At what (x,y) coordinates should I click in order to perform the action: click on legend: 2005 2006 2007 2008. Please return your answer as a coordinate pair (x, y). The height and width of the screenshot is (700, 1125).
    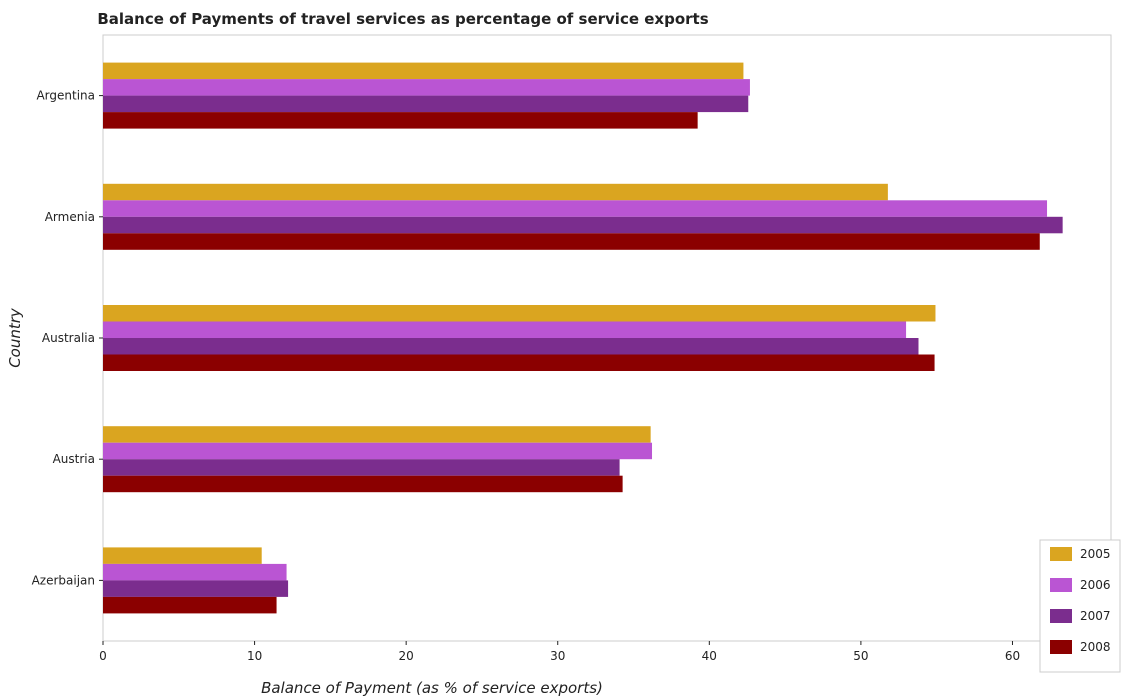
    Looking at the image, I should click on (1080, 606).